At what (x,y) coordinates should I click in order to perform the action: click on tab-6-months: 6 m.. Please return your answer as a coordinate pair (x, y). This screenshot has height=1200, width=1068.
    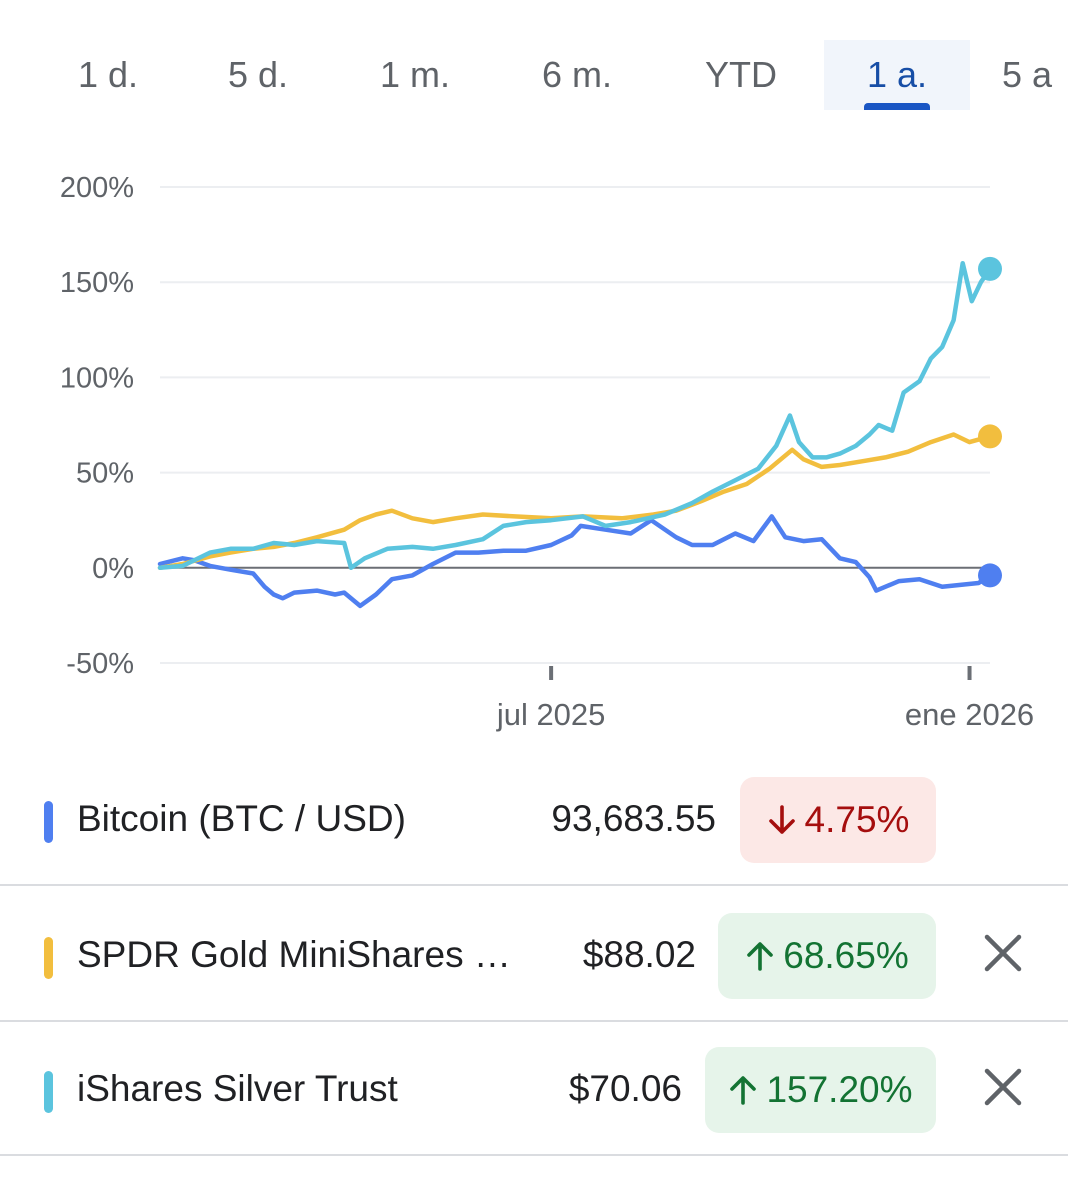
    Looking at the image, I should click on (577, 75).